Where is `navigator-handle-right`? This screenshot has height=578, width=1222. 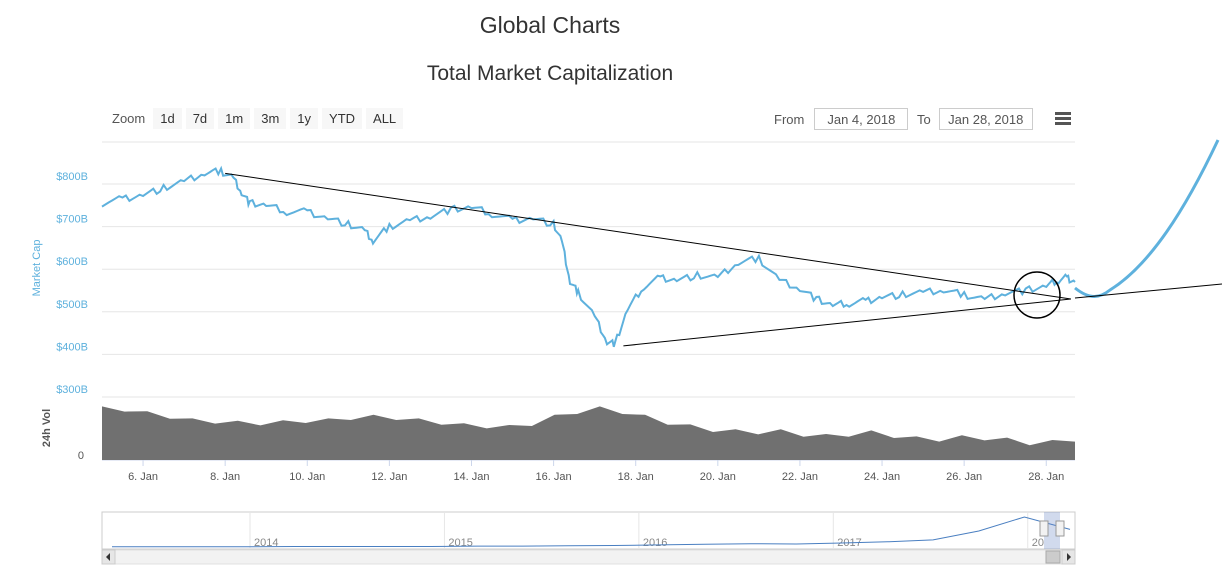
navigator-handle-right is located at coordinates (1060, 528).